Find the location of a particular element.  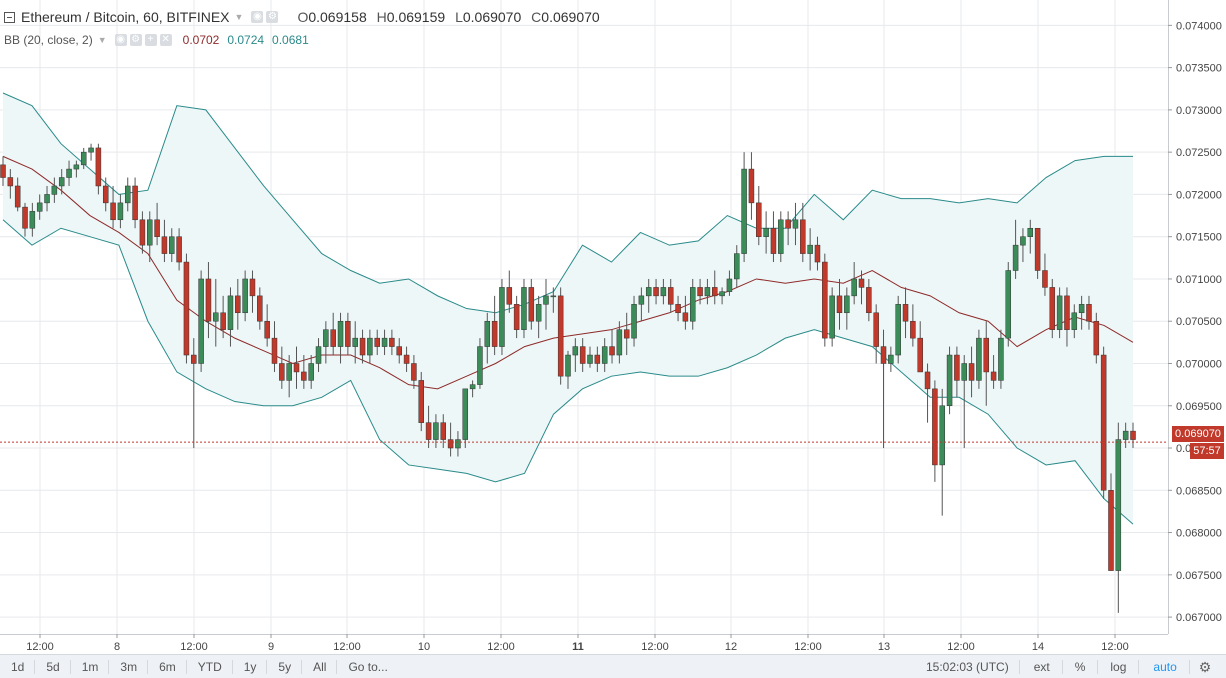

timeframe-5d: 5d is located at coordinates (53, 666).